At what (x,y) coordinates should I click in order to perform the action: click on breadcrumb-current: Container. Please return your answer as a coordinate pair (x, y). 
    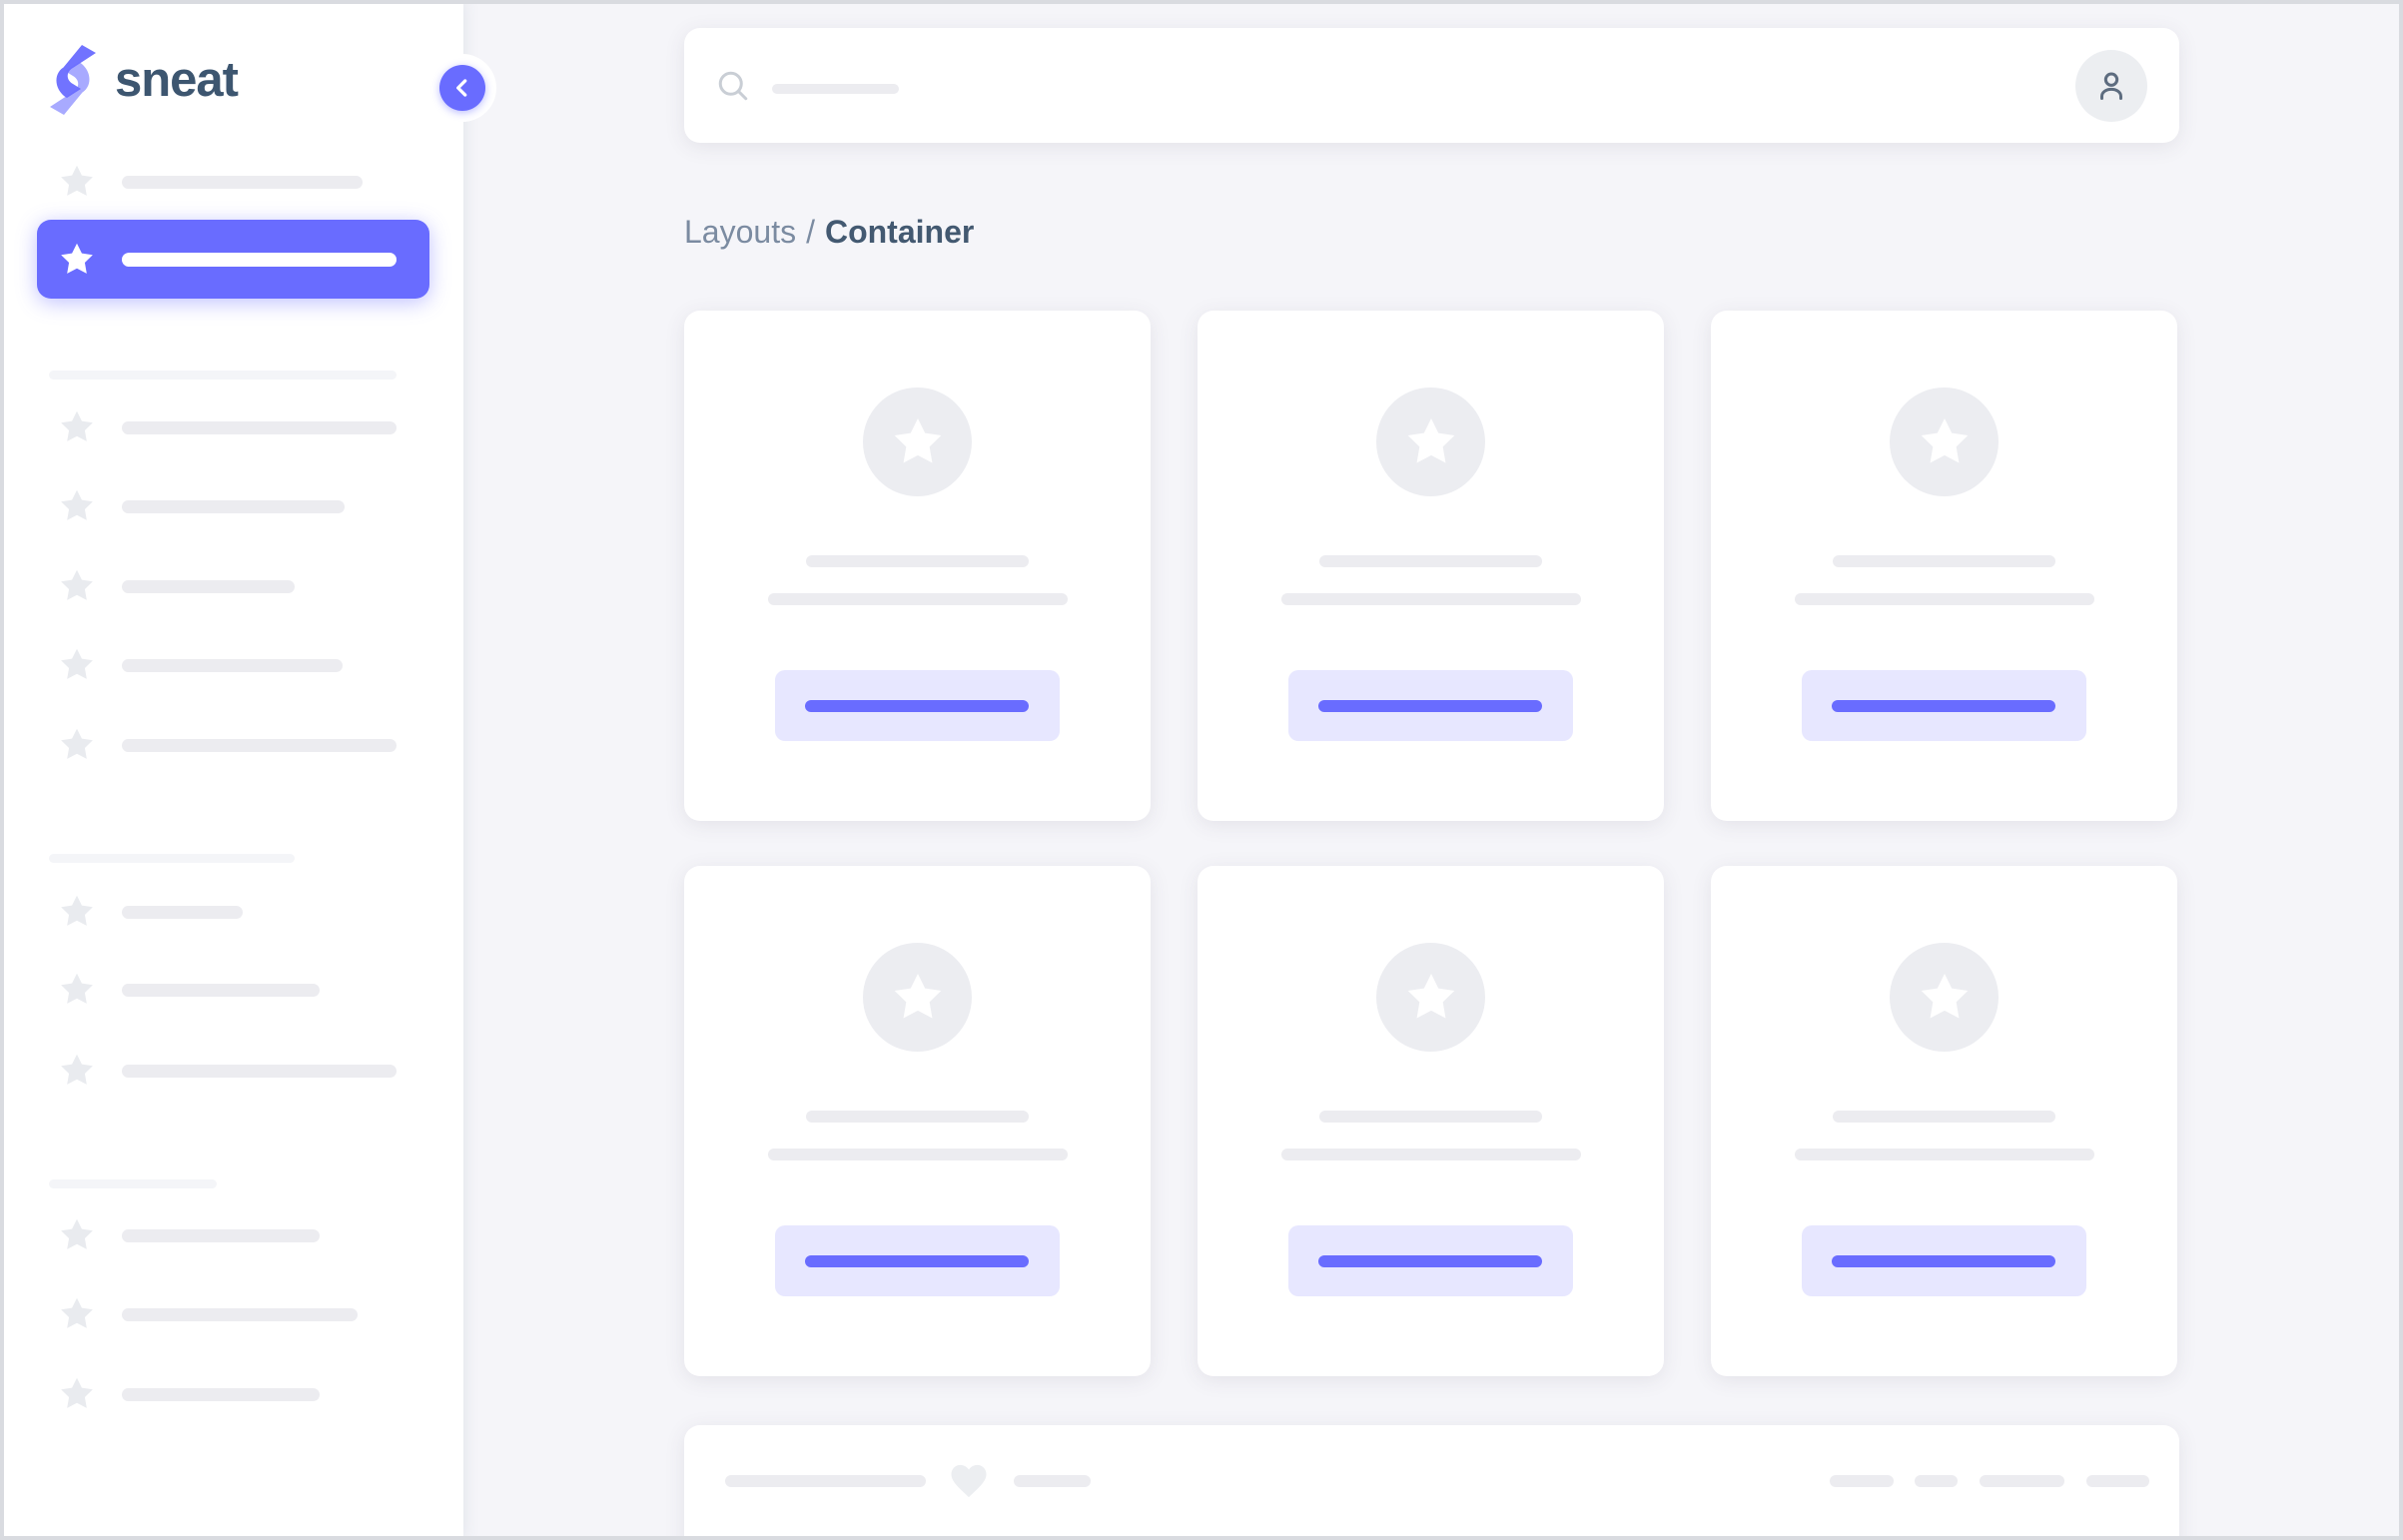
    Looking at the image, I should click on (899, 232).